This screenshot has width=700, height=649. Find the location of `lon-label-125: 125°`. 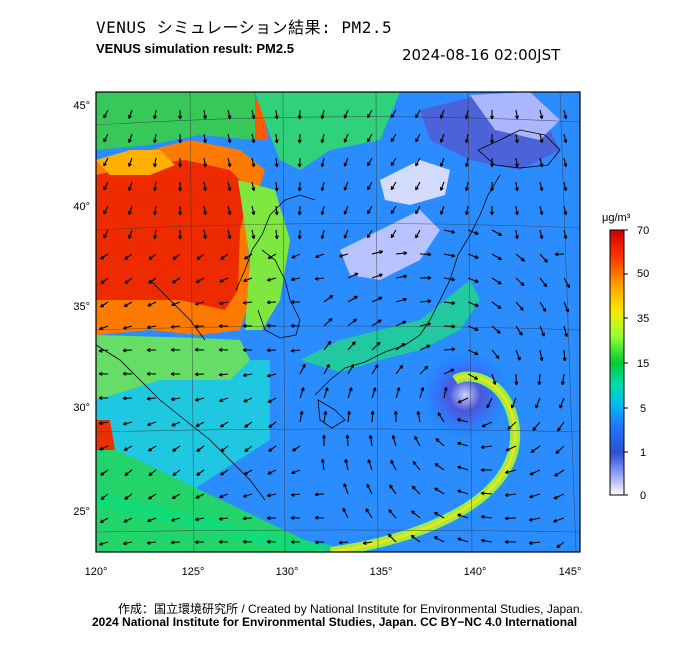

lon-label-125: 125° is located at coordinates (193, 572).